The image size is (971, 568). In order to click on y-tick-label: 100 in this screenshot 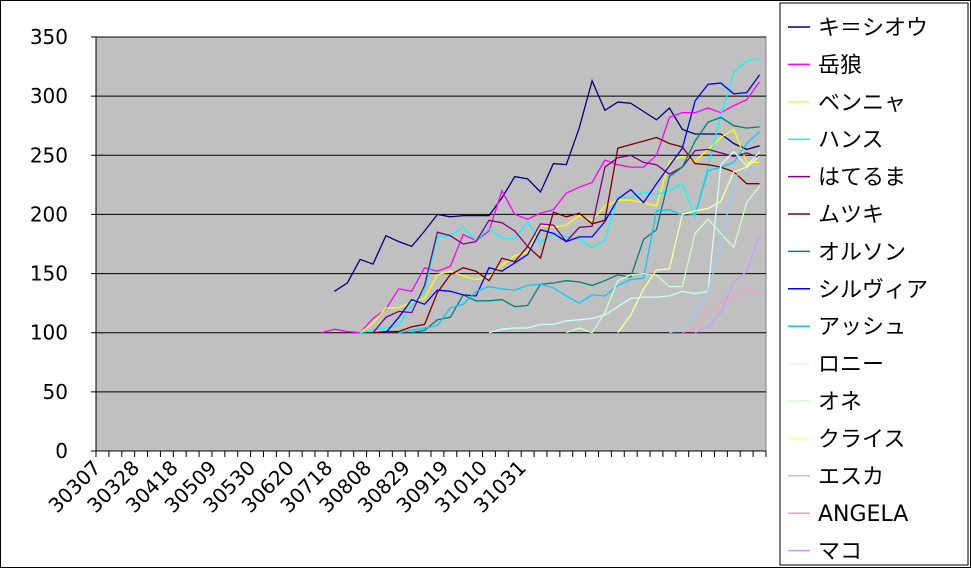, I will do `click(49, 333)`.